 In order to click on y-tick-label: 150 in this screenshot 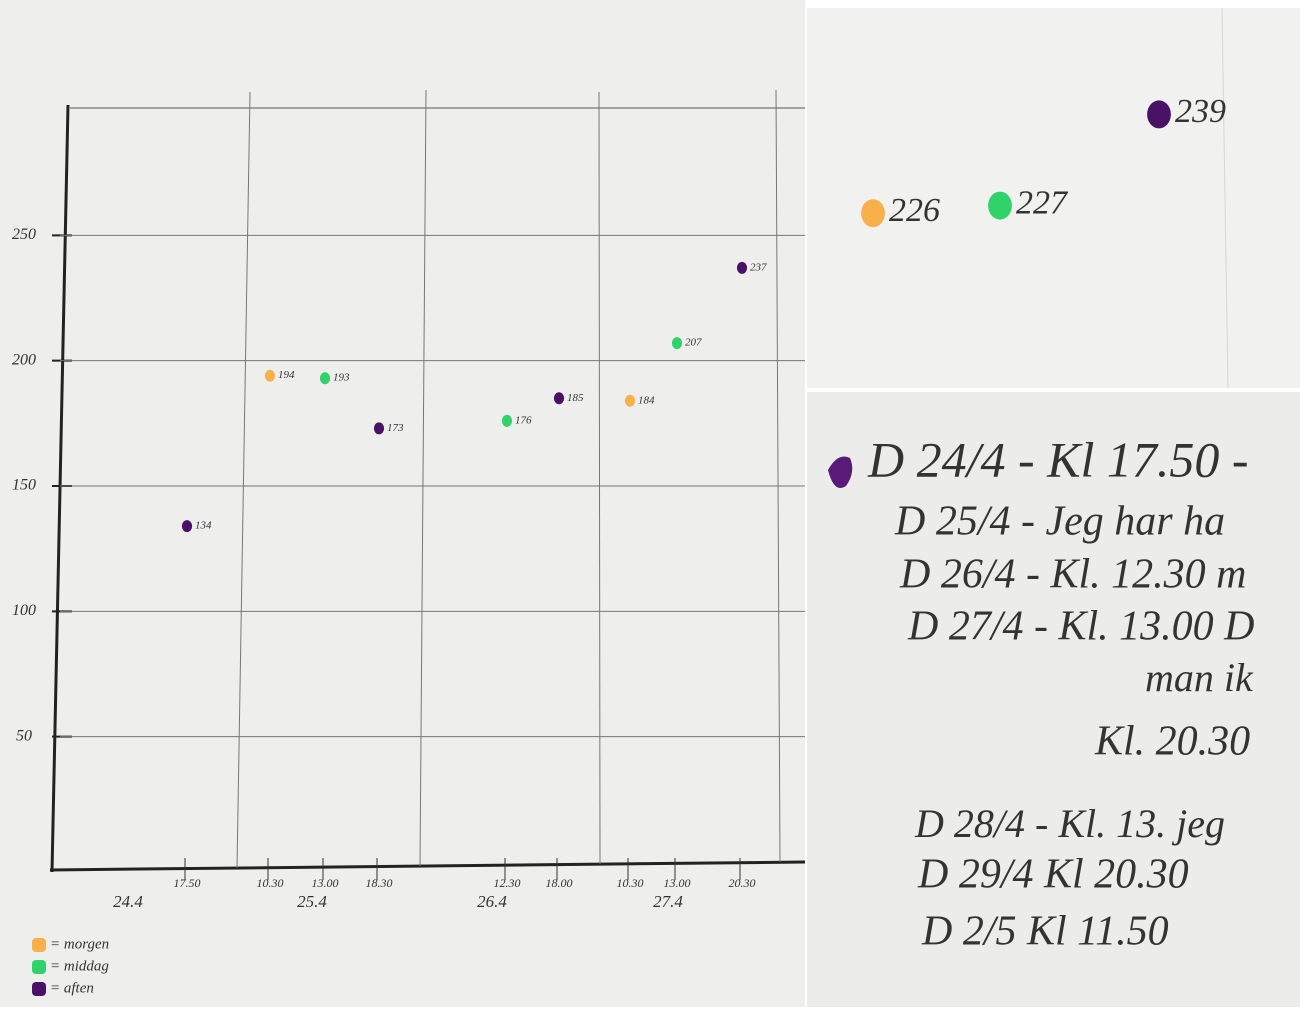, I will do `click(24, 485)`.